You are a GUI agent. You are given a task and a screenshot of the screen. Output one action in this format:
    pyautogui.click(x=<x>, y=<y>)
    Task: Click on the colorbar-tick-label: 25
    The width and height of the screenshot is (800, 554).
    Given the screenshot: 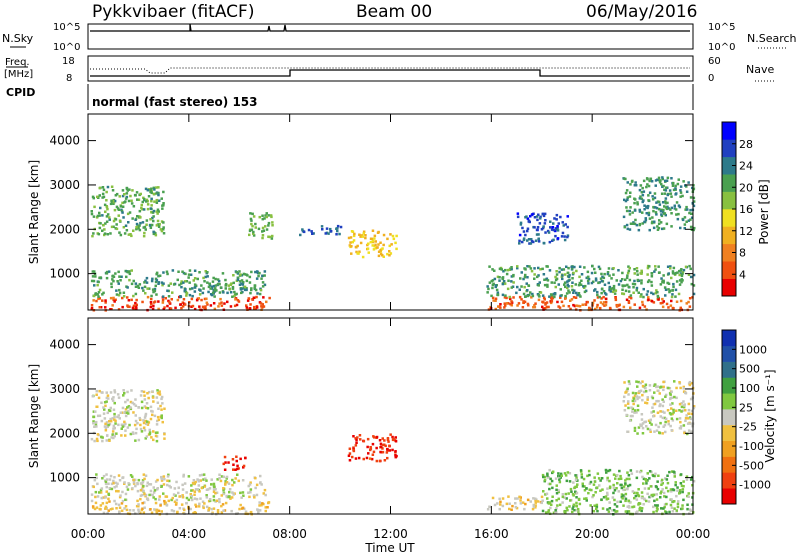 What is the action you would take?
    pyautogui.click(x=746, y=407)
    